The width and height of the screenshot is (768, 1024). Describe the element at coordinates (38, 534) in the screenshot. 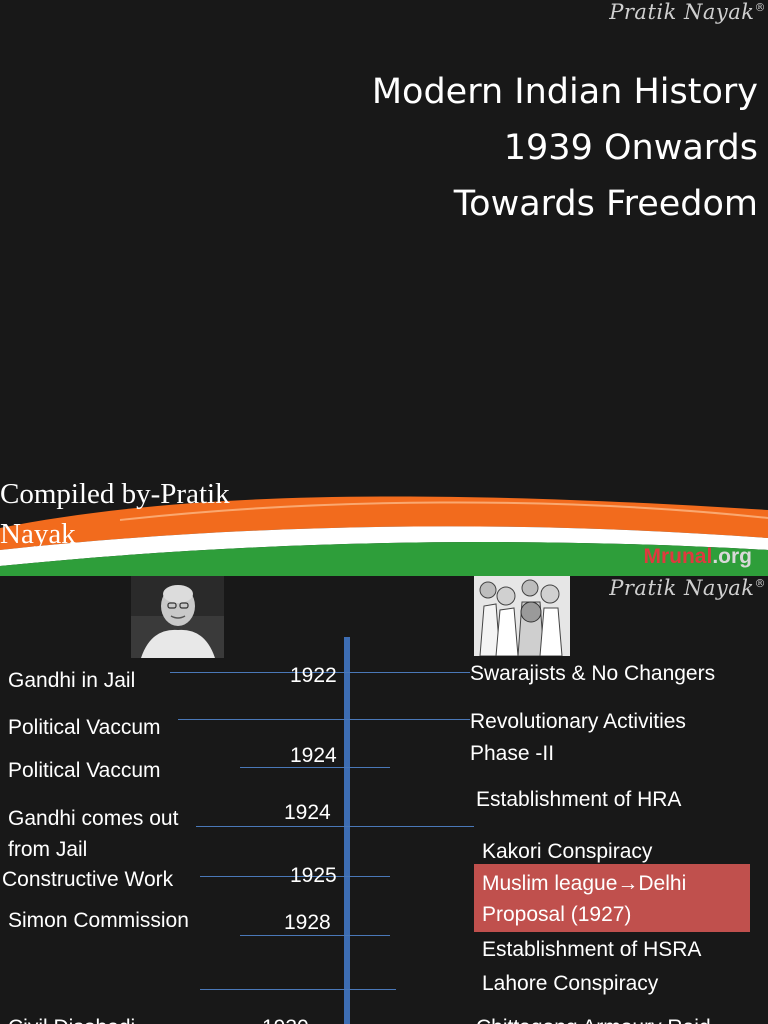

I see `compiled-by-line-2: Nayak` at that location.